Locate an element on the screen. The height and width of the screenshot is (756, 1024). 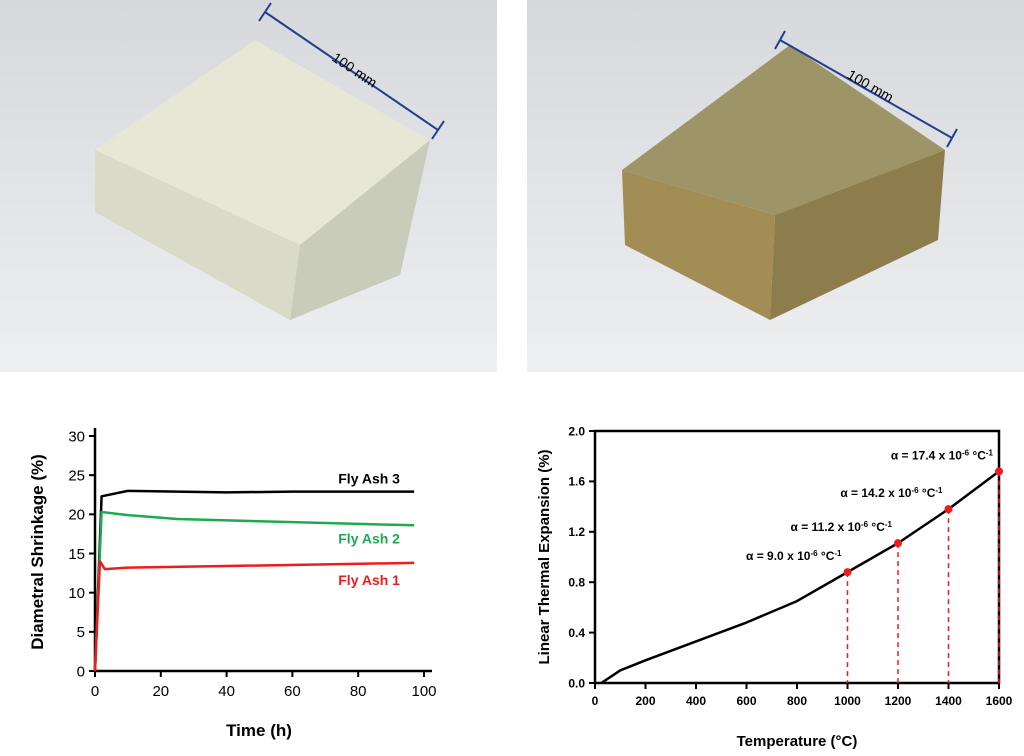
y-axis-label: Linear Thermal Expansion (%) is located at coordinates (544, 556).